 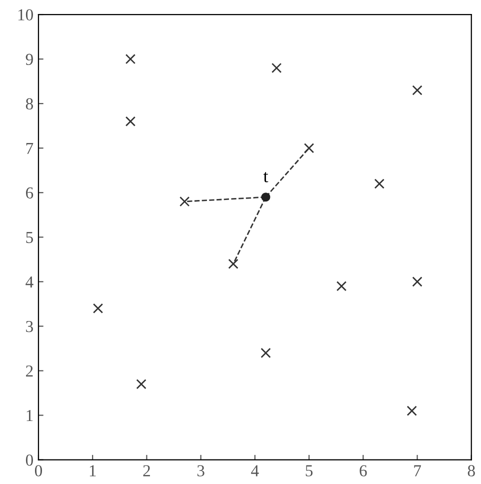 I want to click on y-tick-label: 3, so click(x=29, y=326).